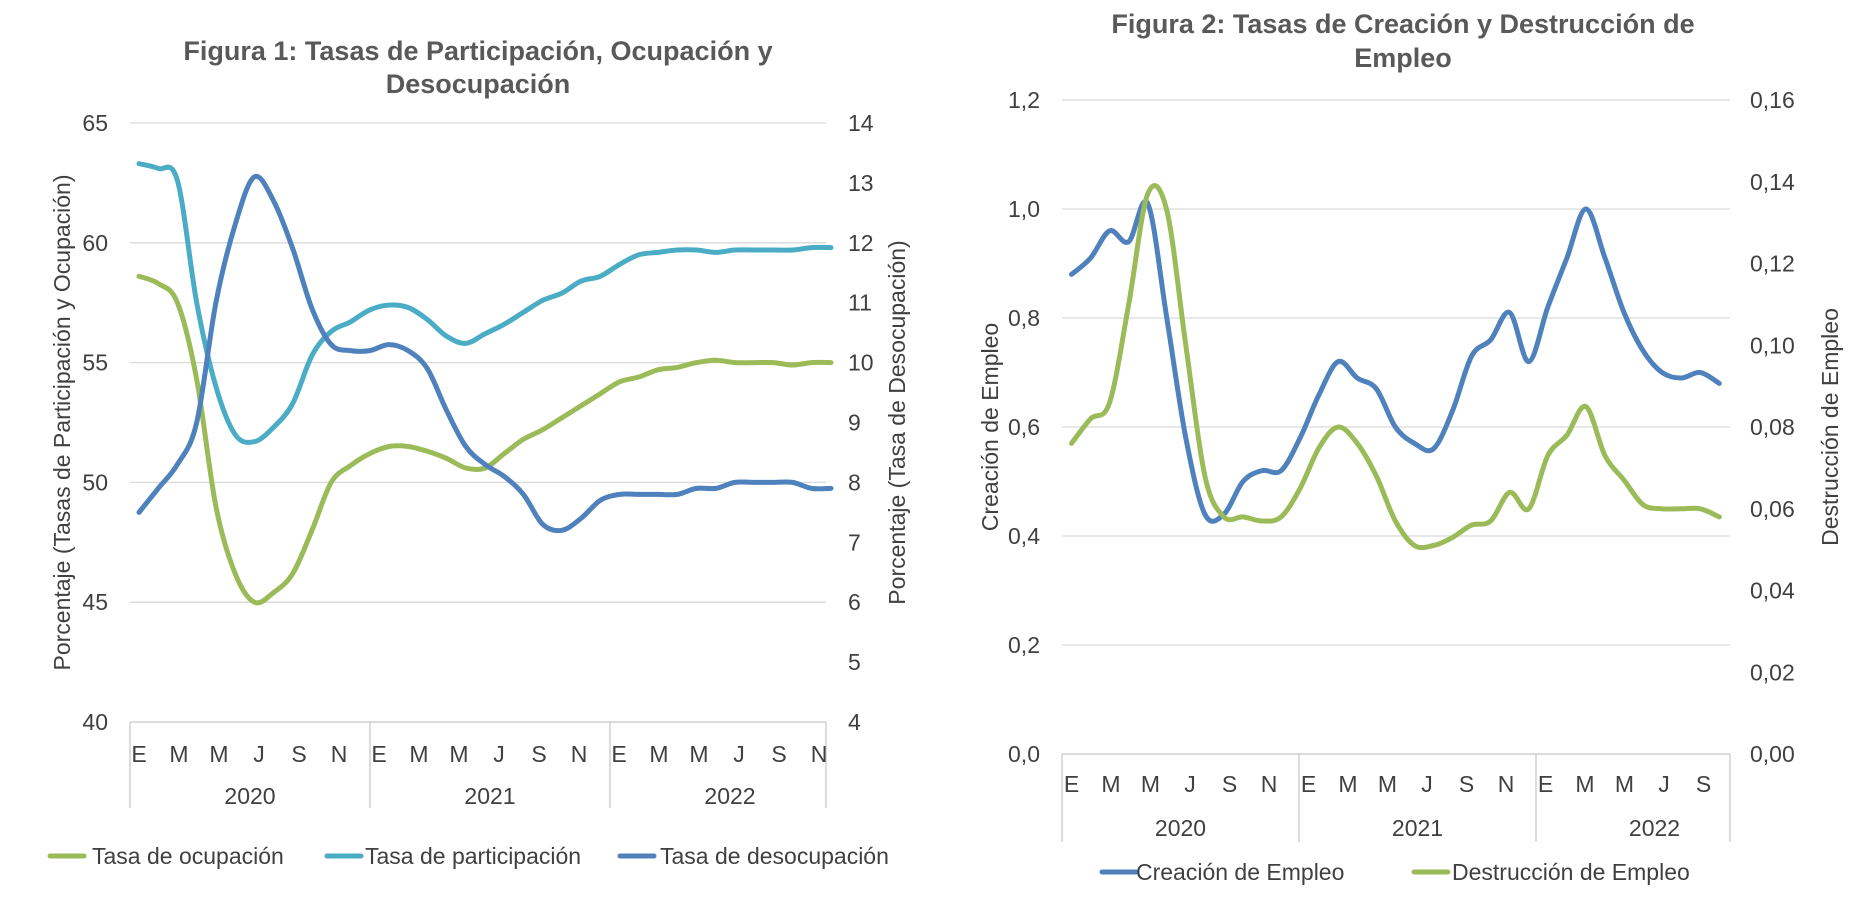 Image resolution: width=1872 pixels, height=918 pixels. I want to click on y2-tick-label: 8, so click(854, 482).